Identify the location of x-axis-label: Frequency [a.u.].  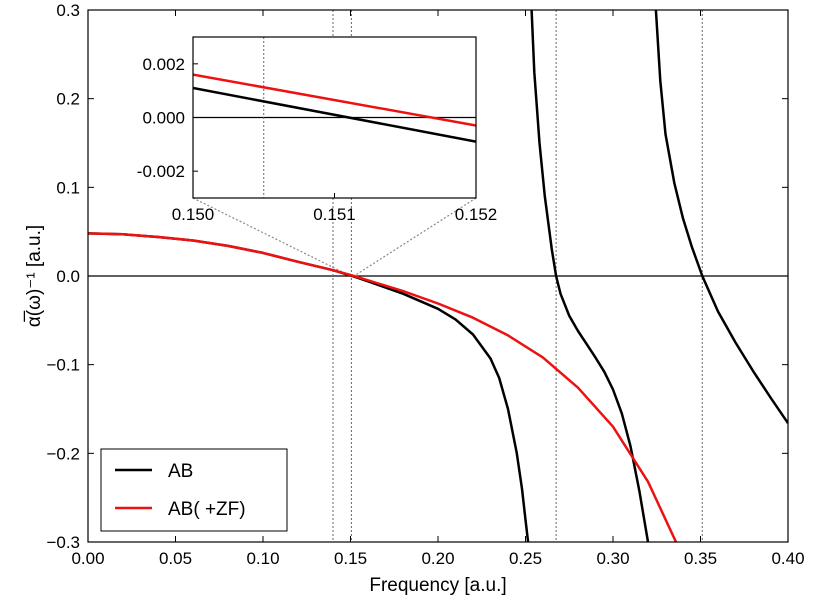
(437, 585).